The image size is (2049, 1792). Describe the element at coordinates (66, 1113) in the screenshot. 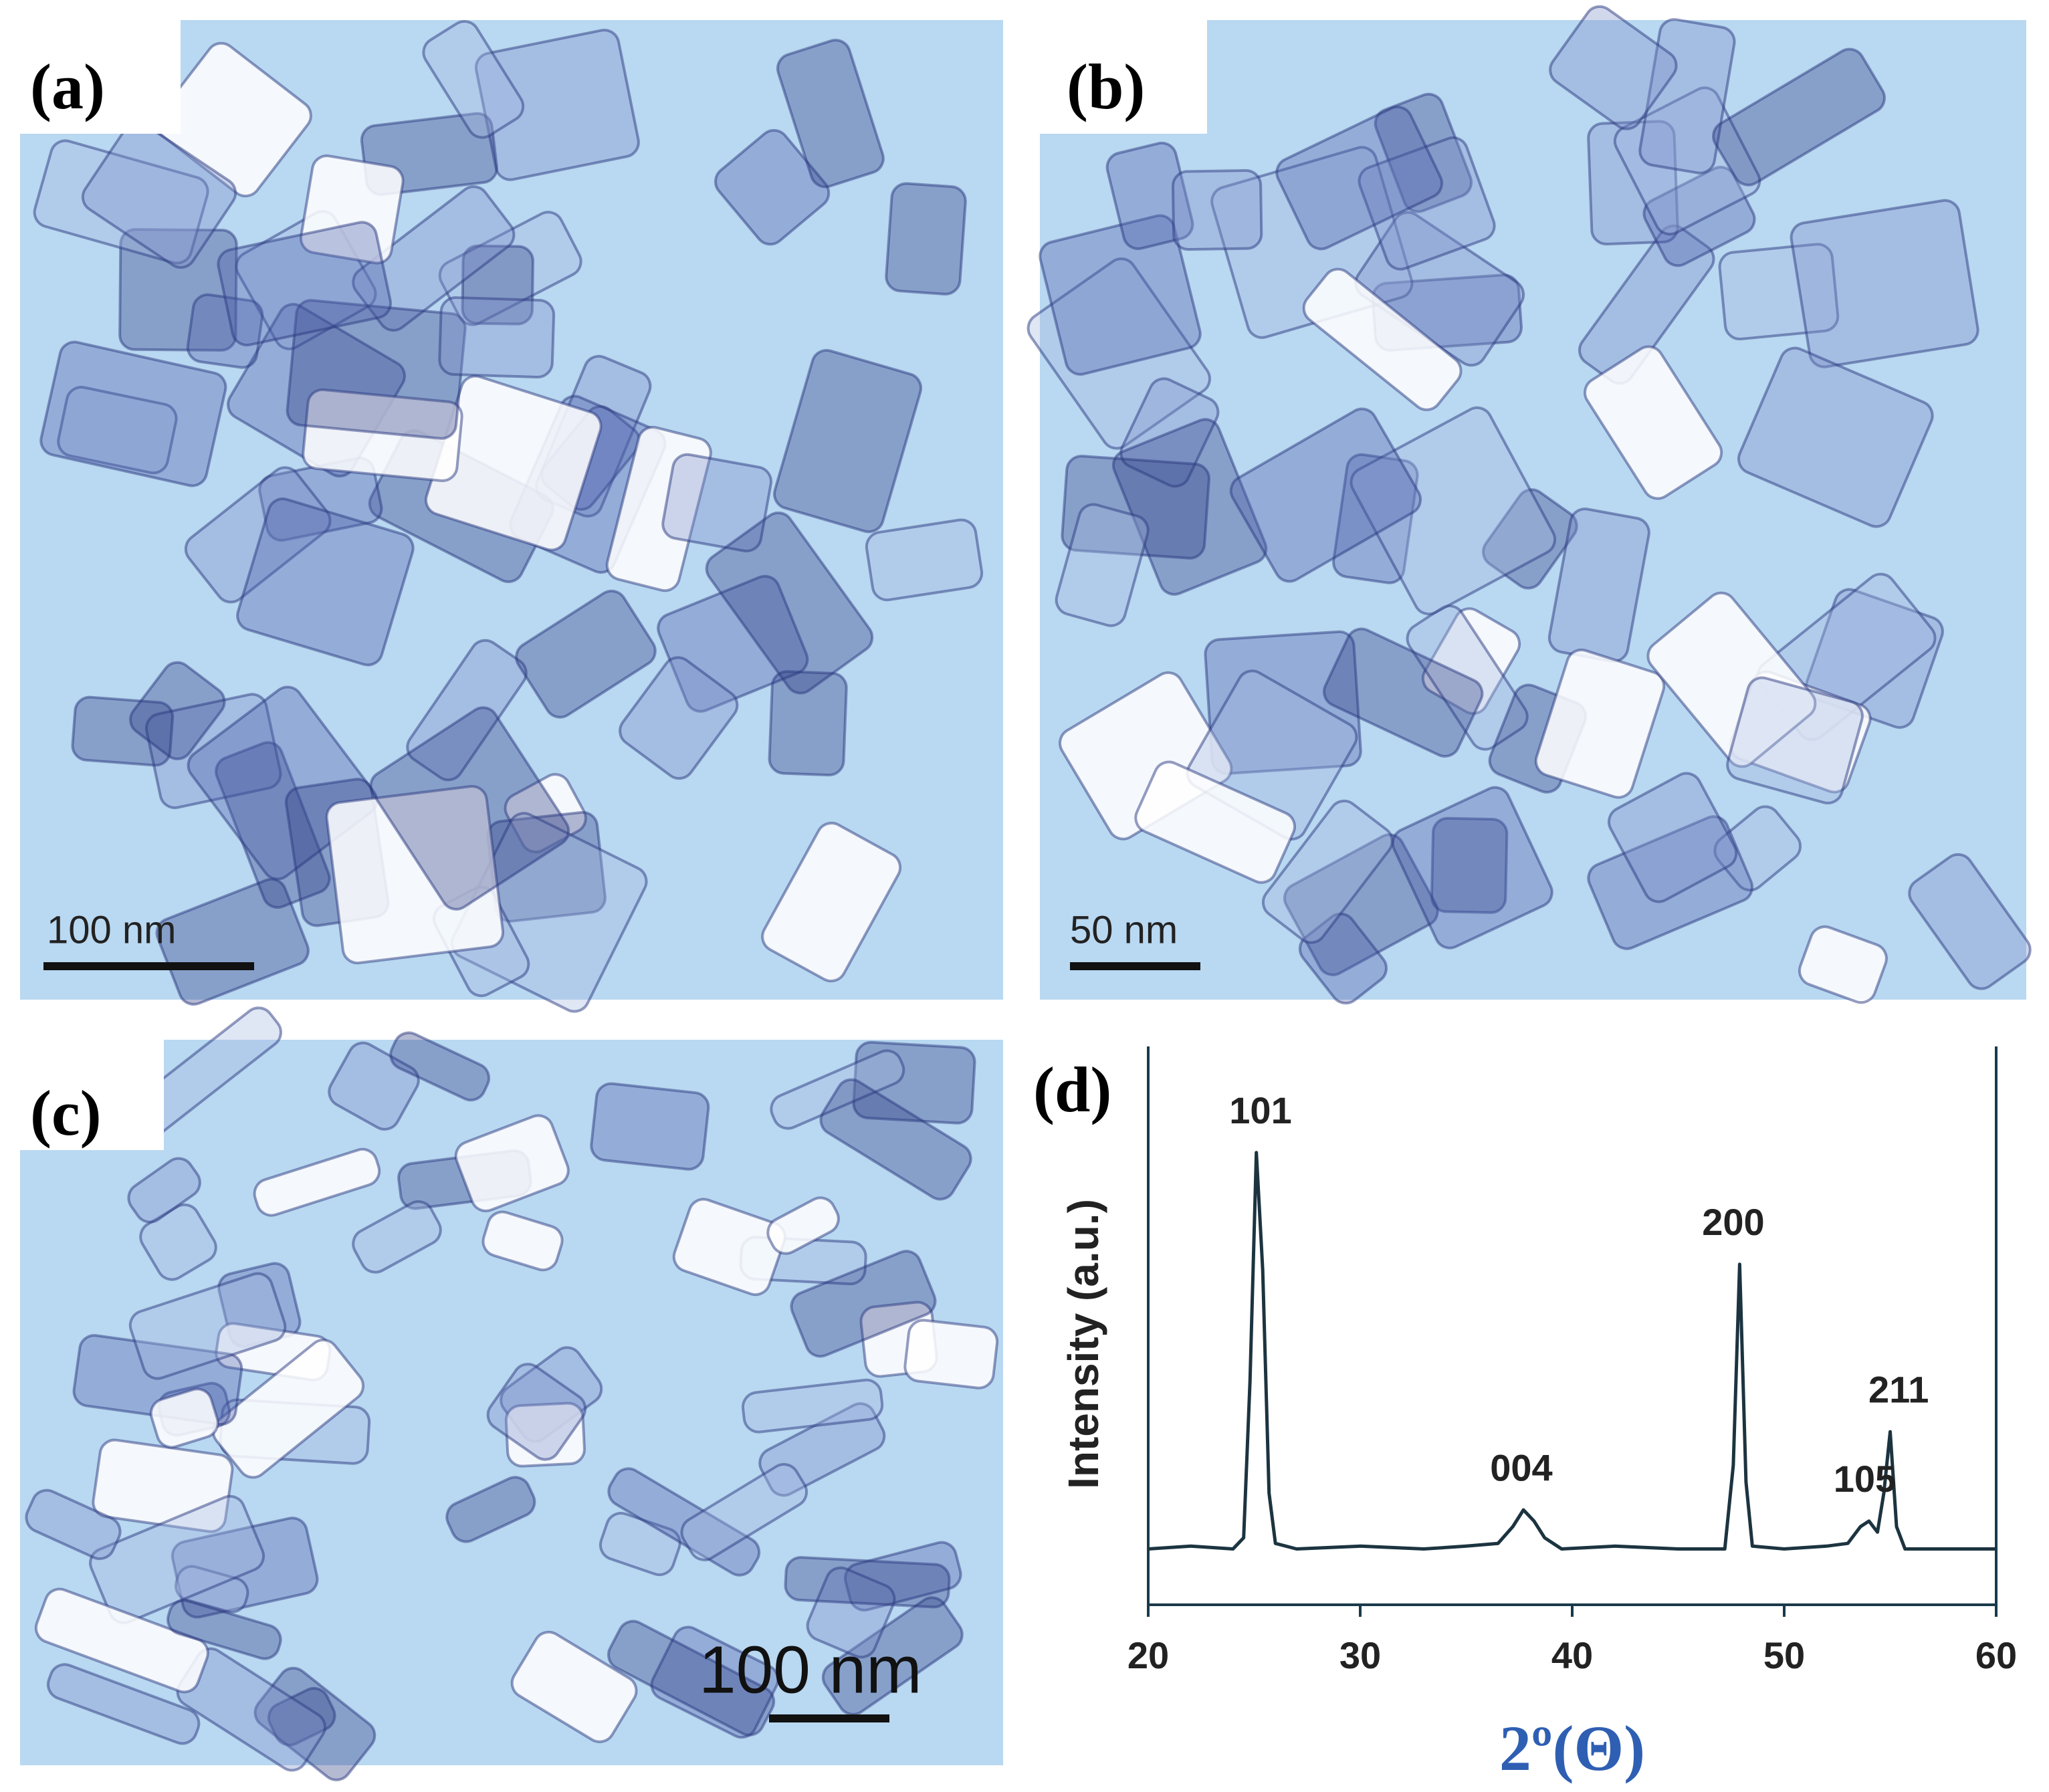

I see `panel-label: (c)` at that location.